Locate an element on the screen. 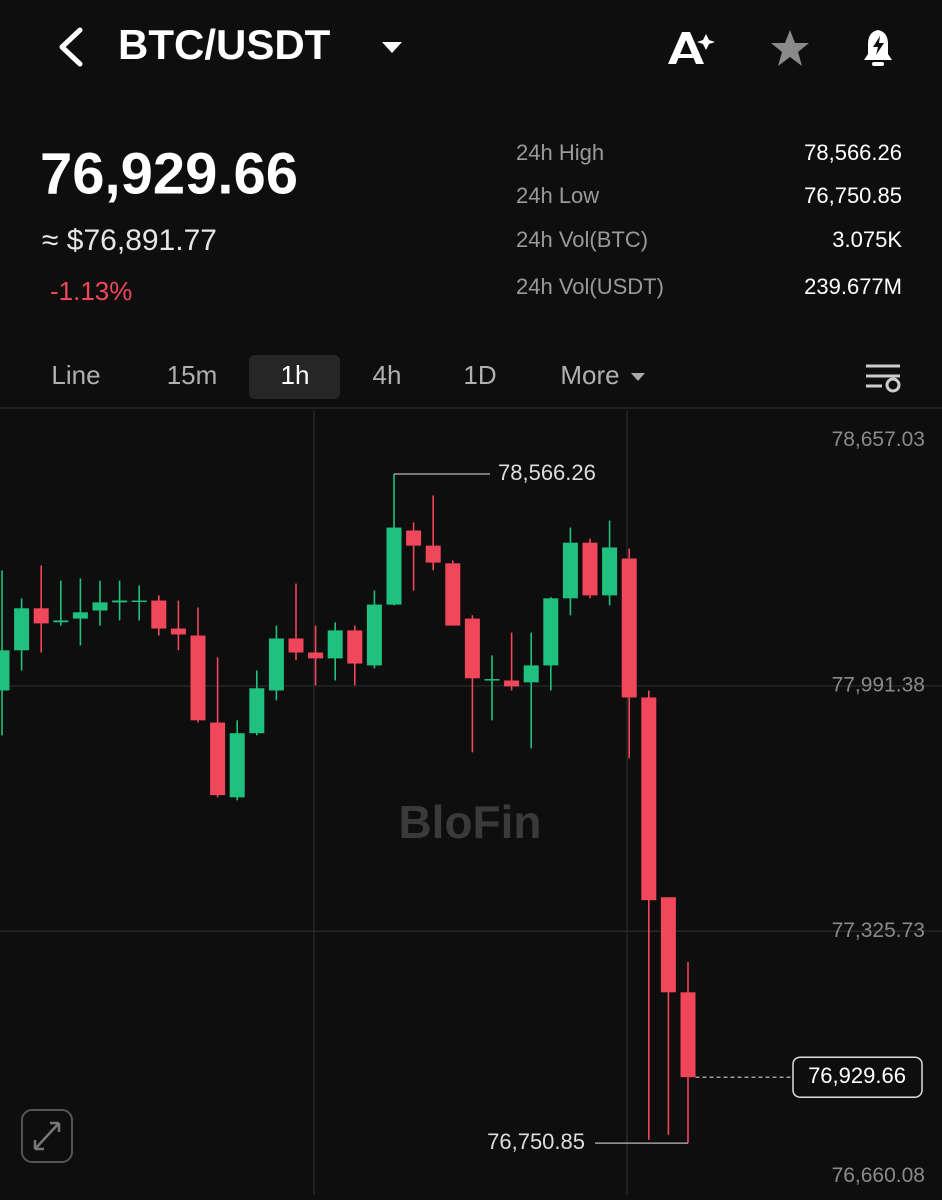  bell-clapper is located at coordinates (878, 64).